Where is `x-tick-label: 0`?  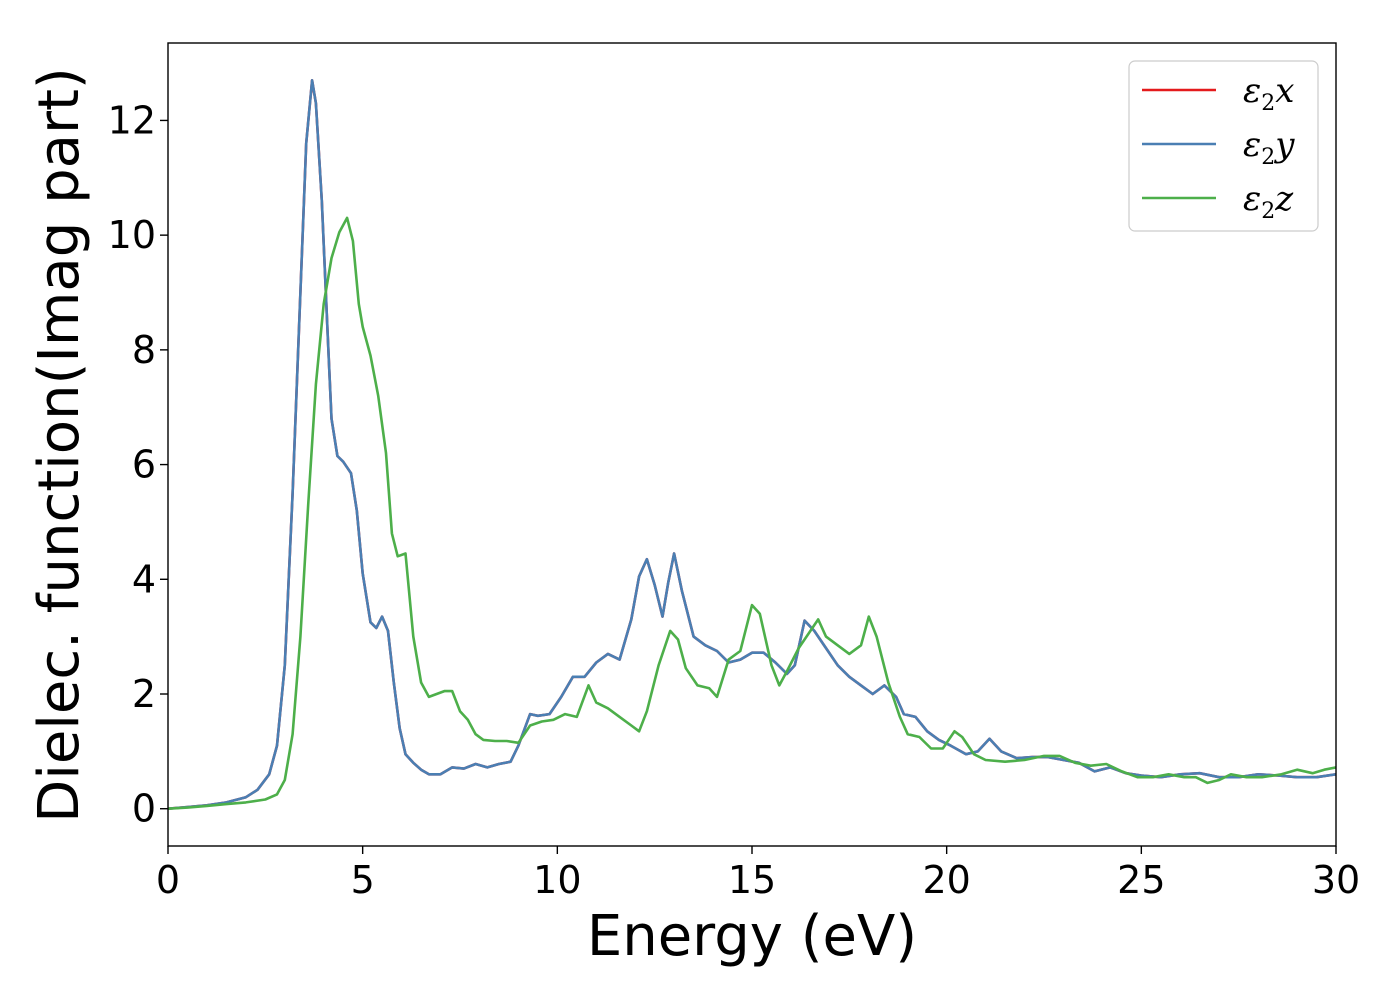 x-tick-label: 0 is located at coordinates (168, 880).